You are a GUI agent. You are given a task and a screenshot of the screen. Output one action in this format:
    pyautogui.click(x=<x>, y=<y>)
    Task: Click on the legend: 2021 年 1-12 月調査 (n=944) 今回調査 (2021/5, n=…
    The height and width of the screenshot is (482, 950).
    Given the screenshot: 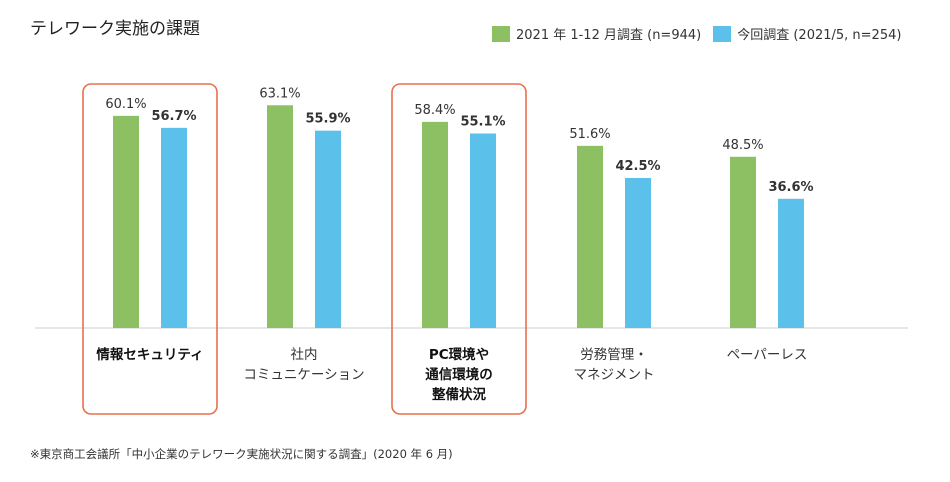 What is the action you would take?
    pyautogui.click(x=702, y=33)
    